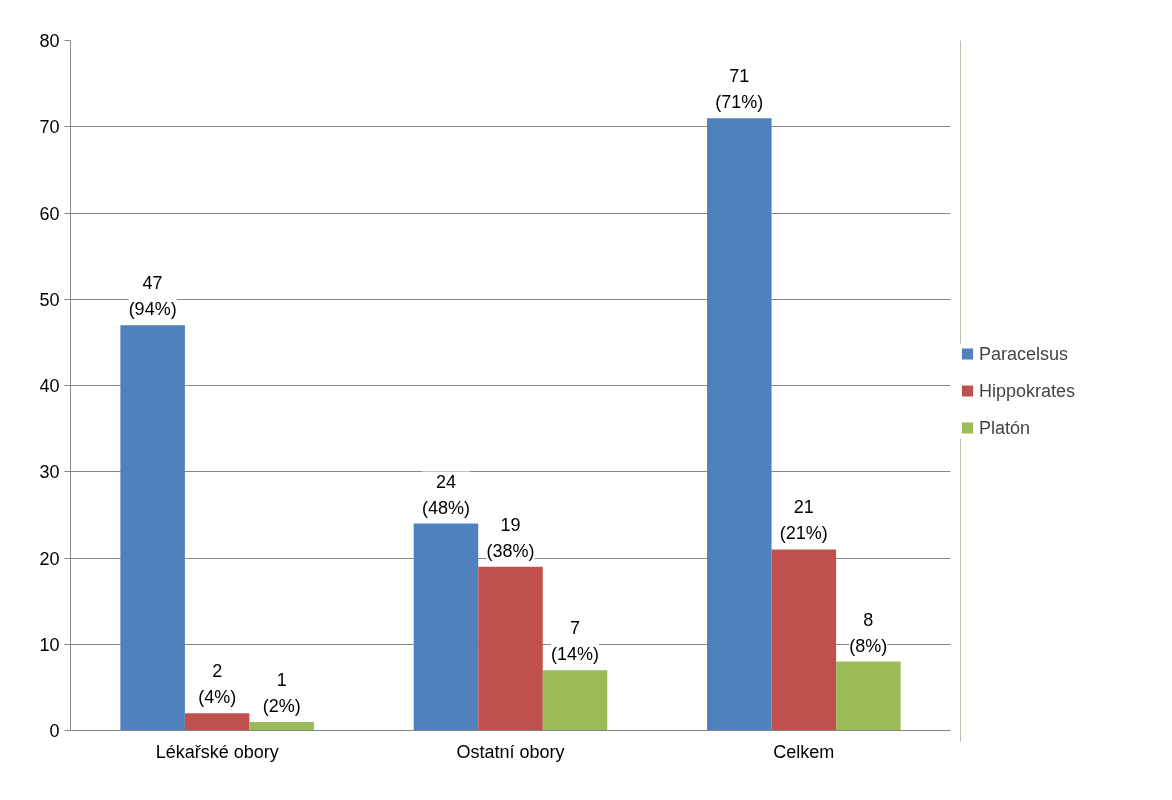  I want to click on data-label: 21 (21%), so click(803, 520).